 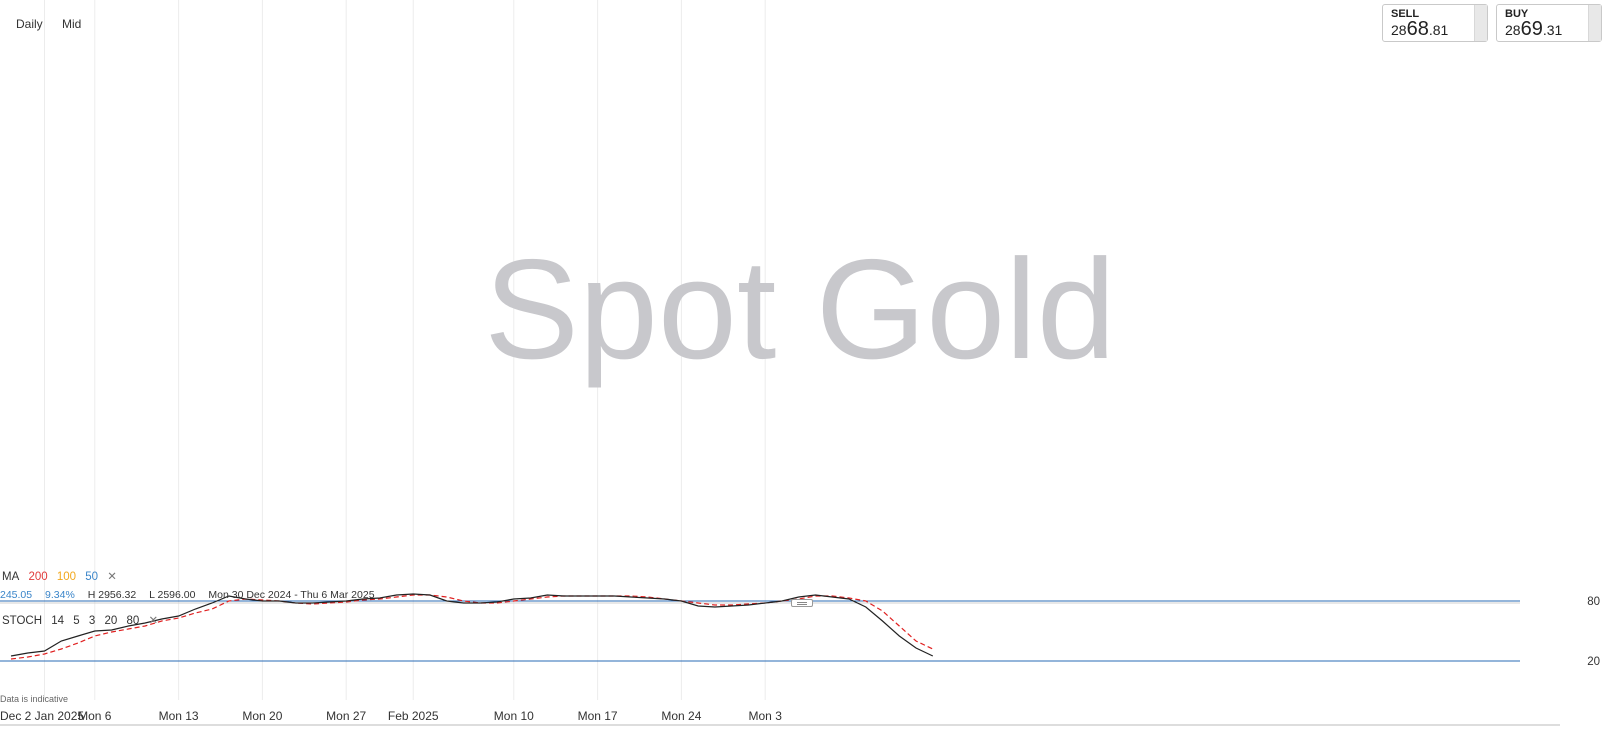 What do you see at coordinates (1531, 29) in the screenshot?
I see `buy-price-big: 69` at bounding box center [1531, 29].